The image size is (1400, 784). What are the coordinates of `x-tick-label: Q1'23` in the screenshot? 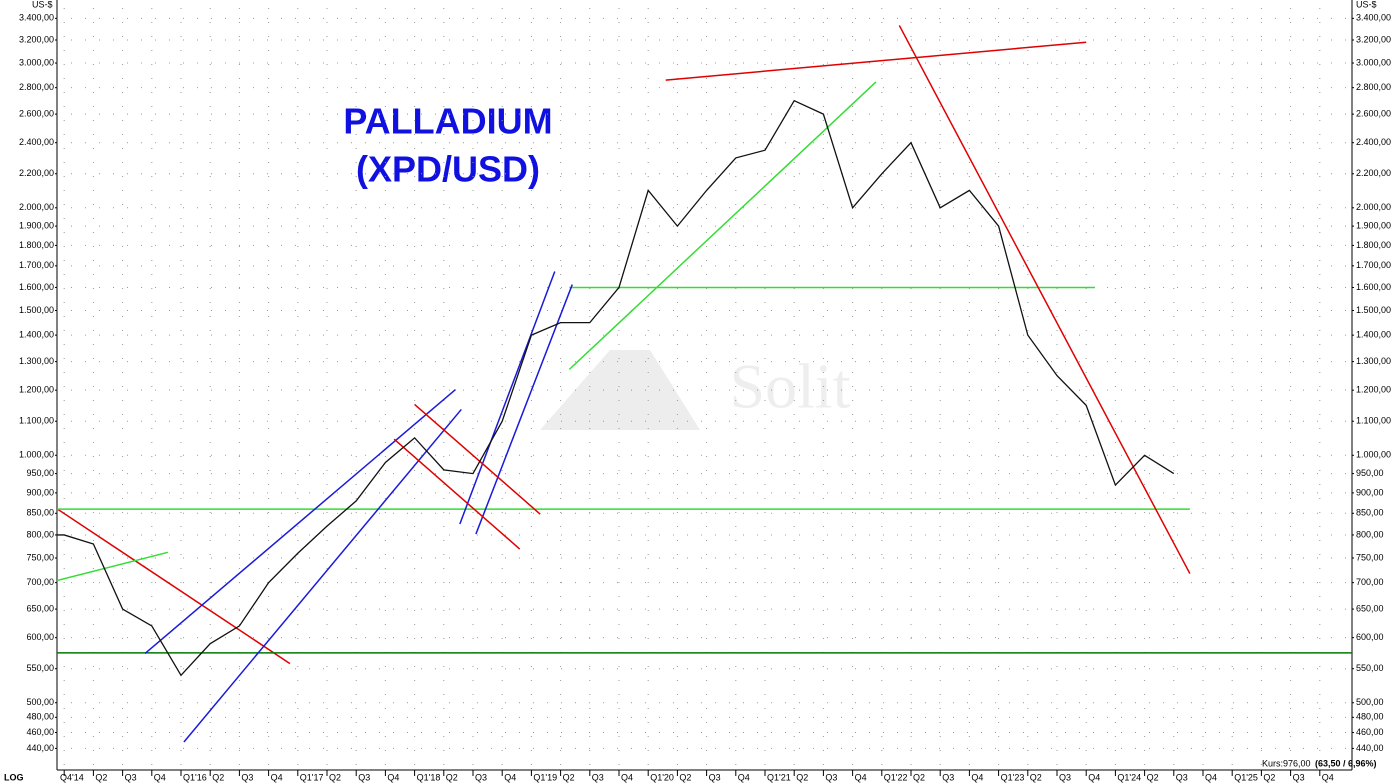 It's located at (1013, 777).